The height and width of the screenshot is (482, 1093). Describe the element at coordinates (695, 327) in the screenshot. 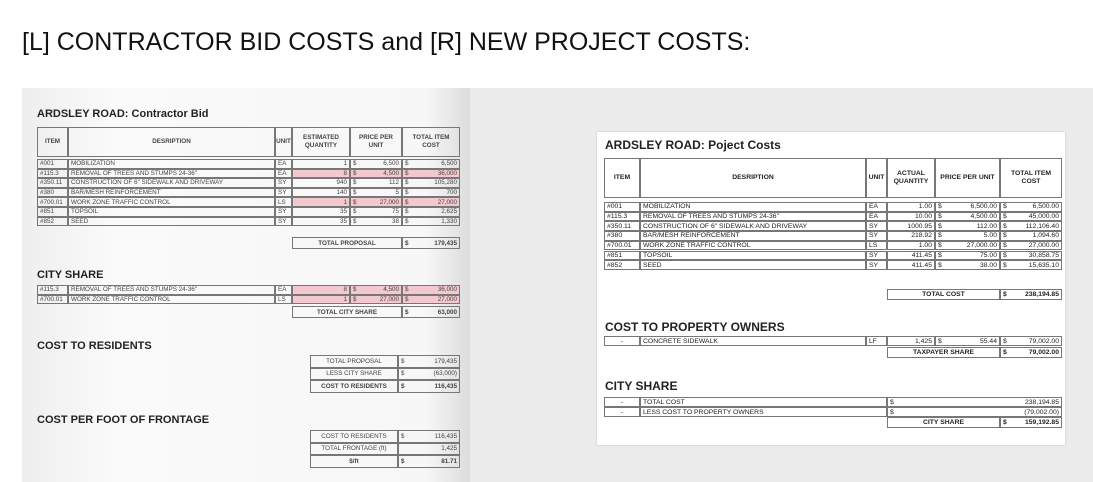

I see `section-title: COST TO PROPERTY OWNERS` at that location.